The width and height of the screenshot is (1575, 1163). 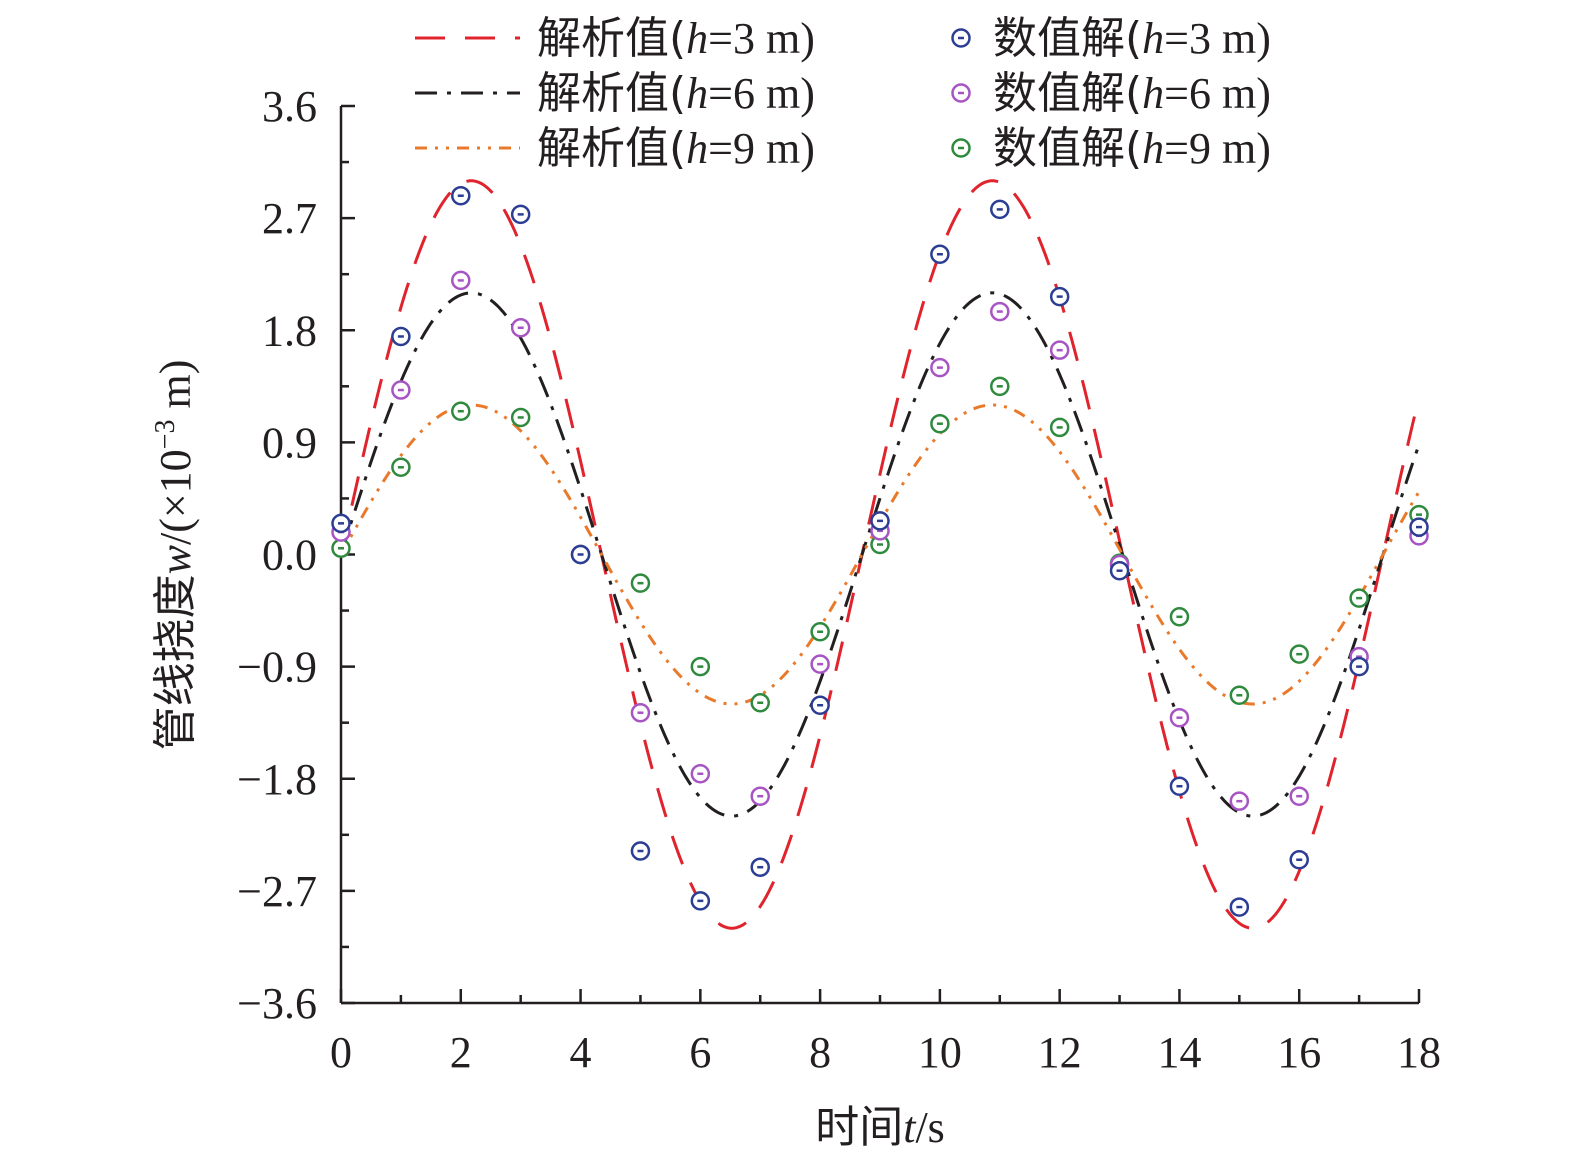 What do you see at coordinates (700, 1052) in the screenshot?
I see `x-tick-label: 6` at bounding box center [700, 1052].